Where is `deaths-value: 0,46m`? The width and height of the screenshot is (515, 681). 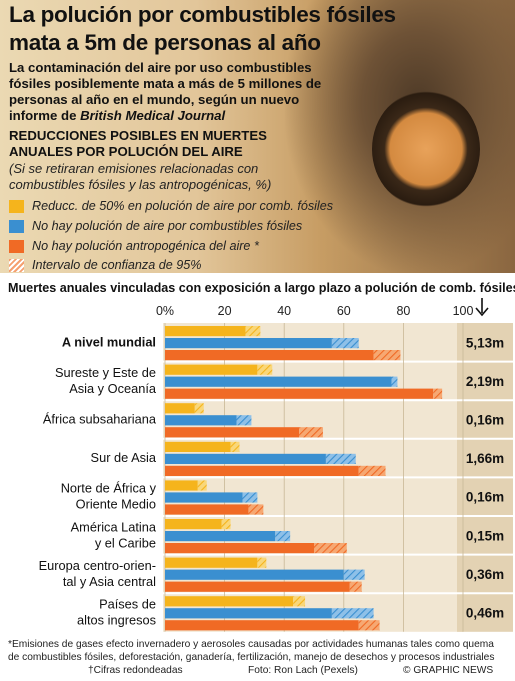 deaths-value: 0,46m is located at coordinates (485, 613).